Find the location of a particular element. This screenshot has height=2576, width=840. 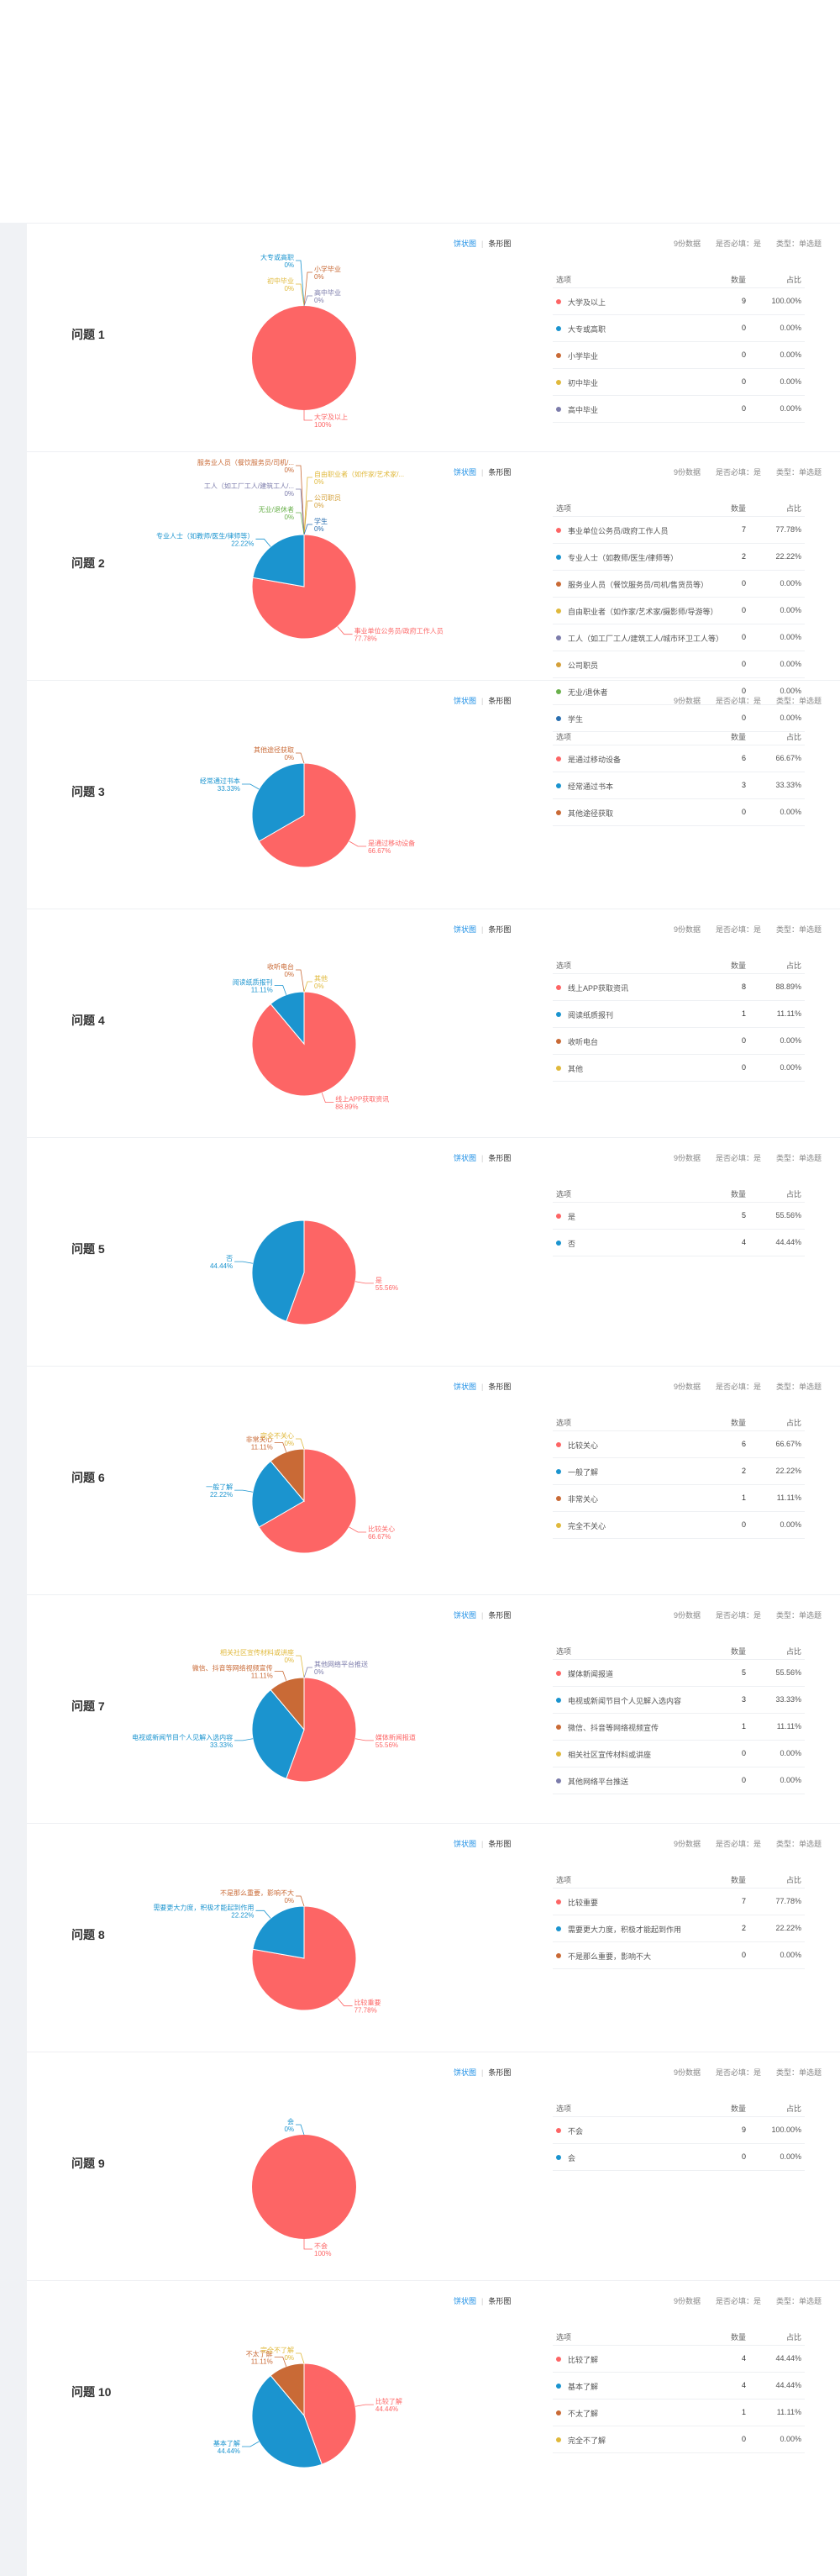

option-count: 1 is located at coordinates (743, 1726).